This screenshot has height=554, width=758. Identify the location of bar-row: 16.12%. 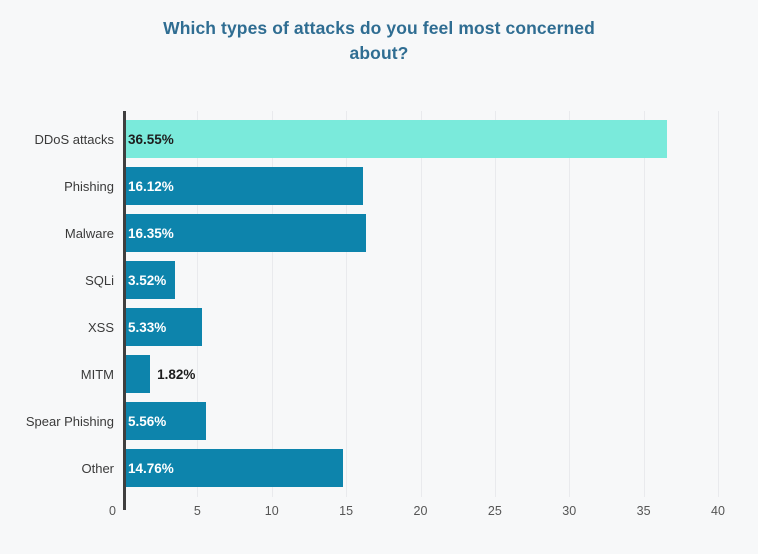
(420, 186).